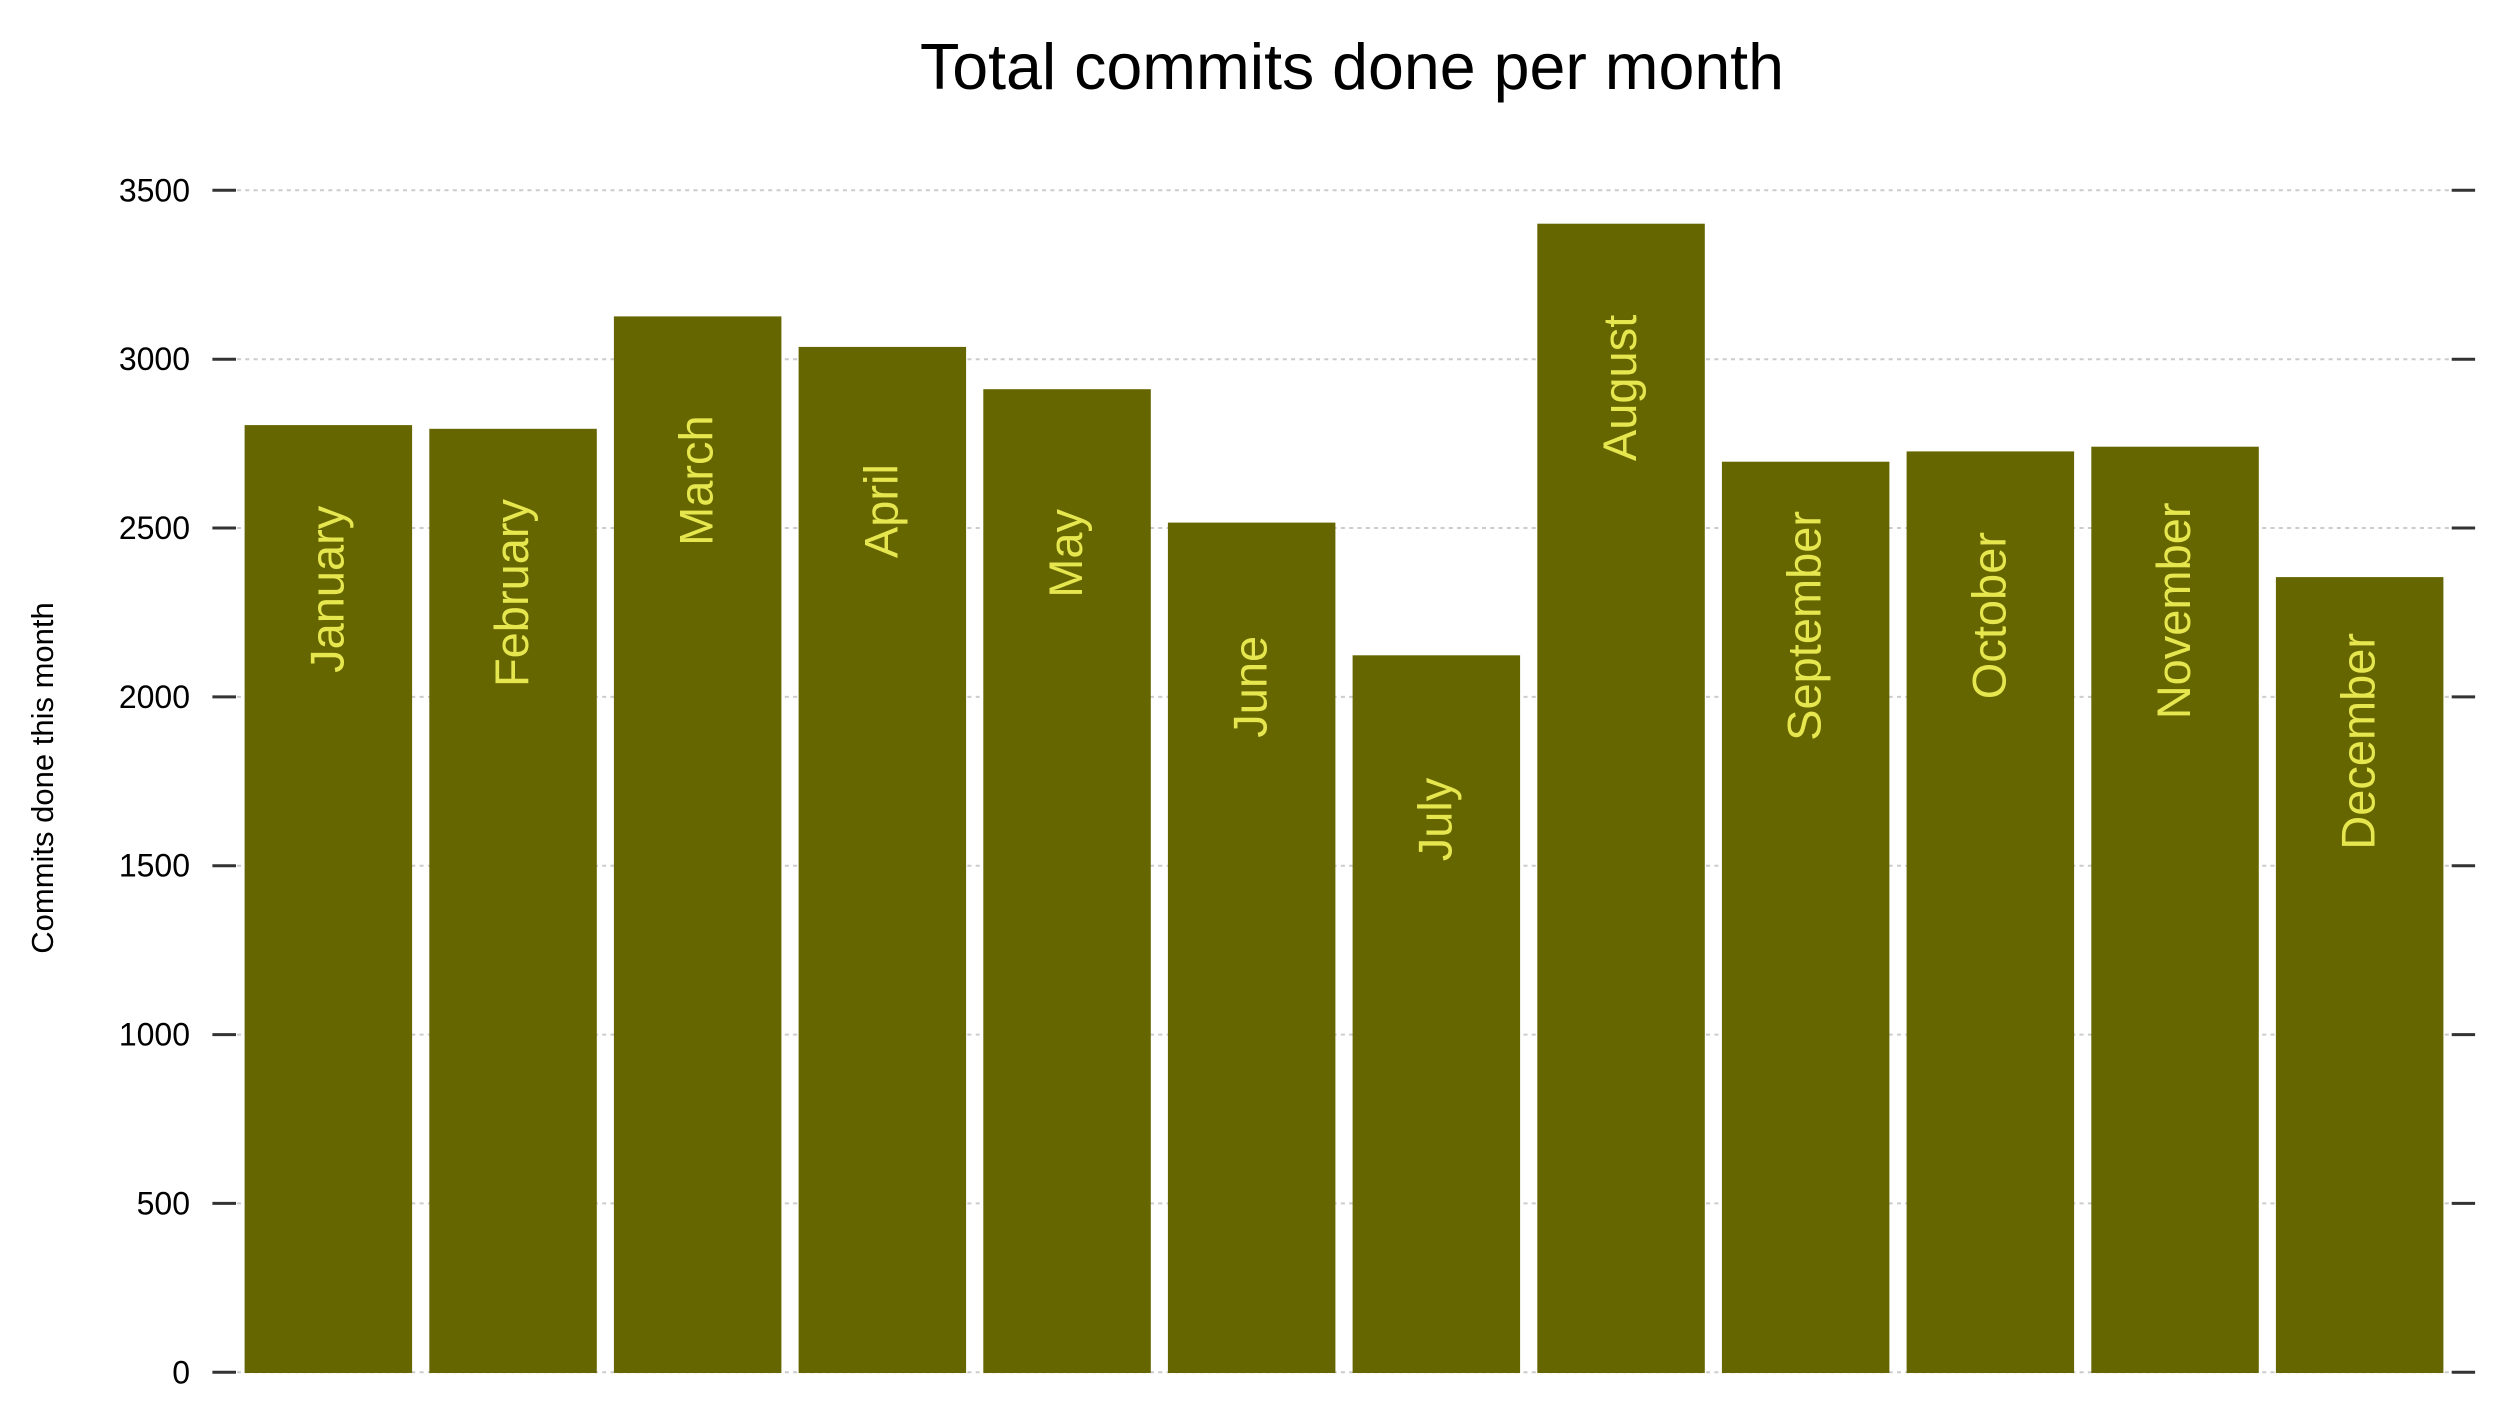  I want to click on svg-text: July, so click(1434, 819).